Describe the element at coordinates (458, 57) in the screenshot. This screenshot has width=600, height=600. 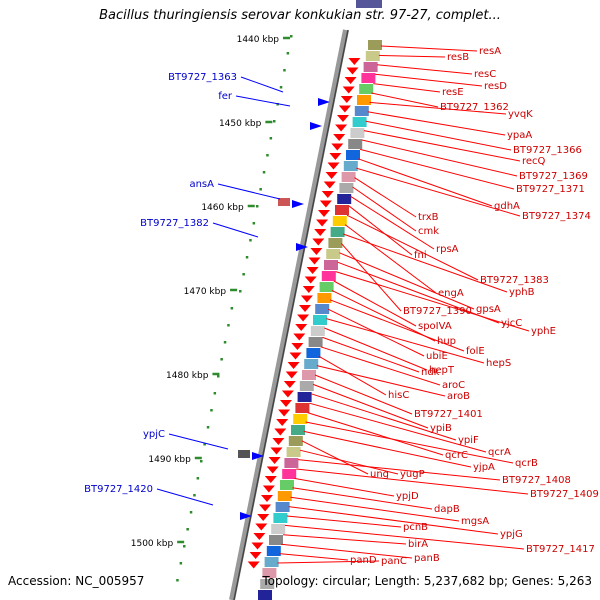
I see `reverse-gene-label: resB` at that location.